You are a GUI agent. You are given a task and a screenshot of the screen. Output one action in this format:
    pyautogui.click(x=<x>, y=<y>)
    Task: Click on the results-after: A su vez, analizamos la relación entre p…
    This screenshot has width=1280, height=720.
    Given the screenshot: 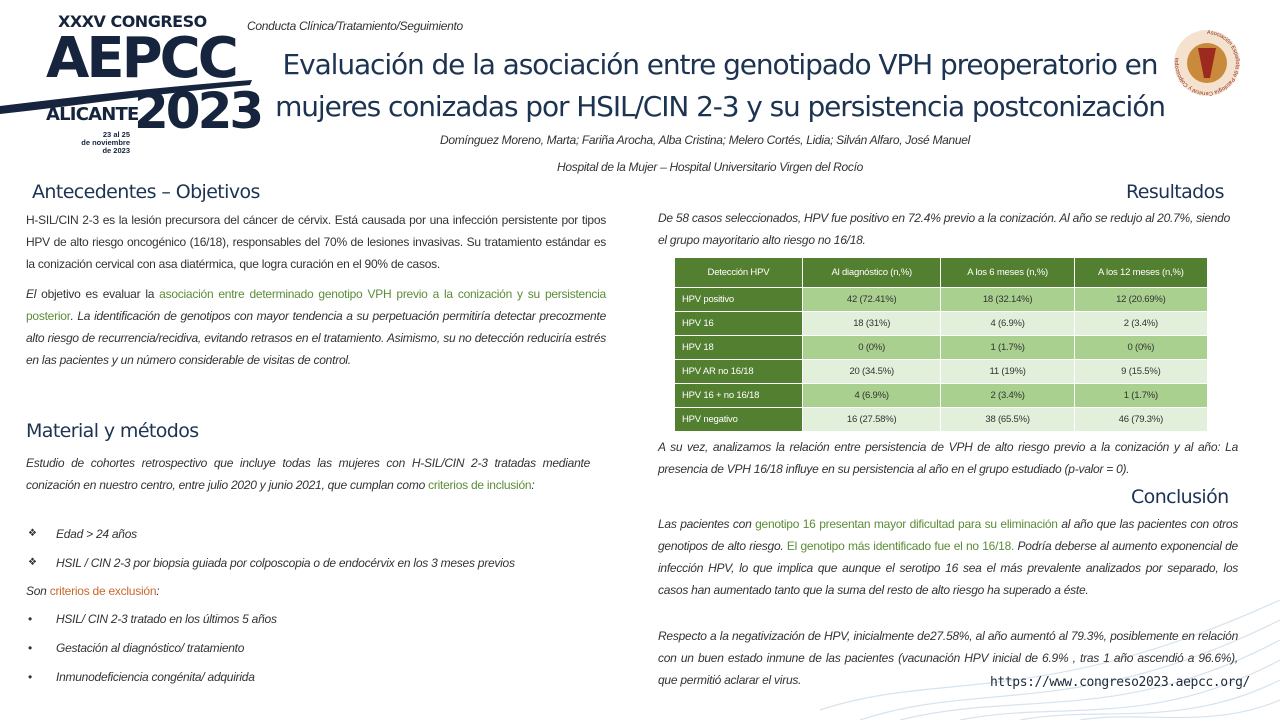 What is the action you would take?
    pyautogui.click(x=948, y=458)
    